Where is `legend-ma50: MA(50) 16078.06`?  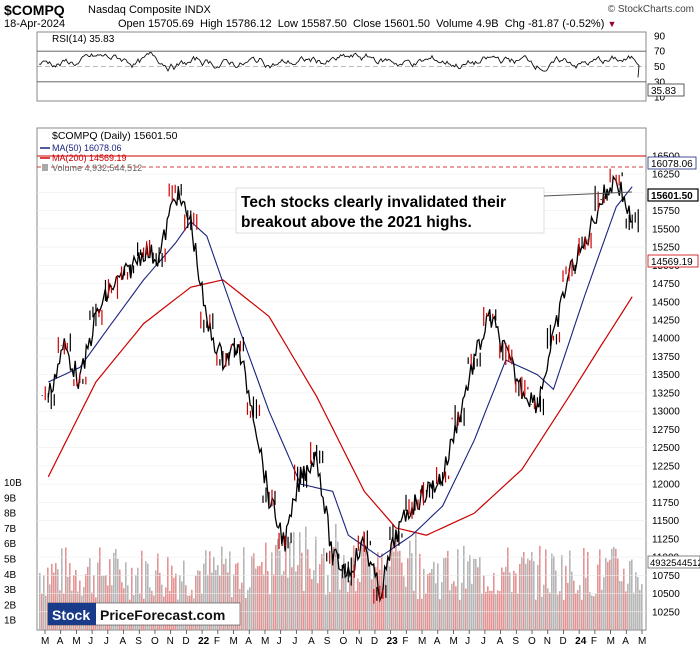 legend-ma50: MA(50) 16078.06 is located at coordinates (87, 148).